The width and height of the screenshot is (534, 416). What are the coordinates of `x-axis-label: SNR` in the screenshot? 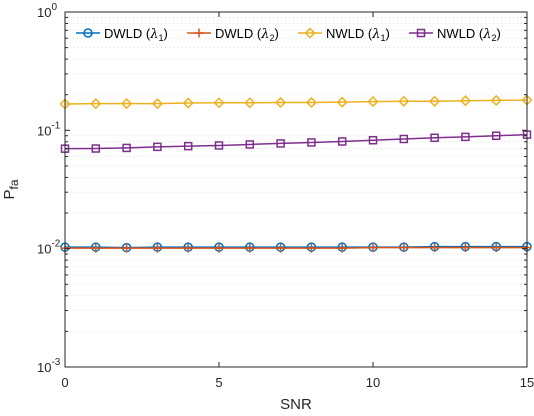 It's located at (296, 404).